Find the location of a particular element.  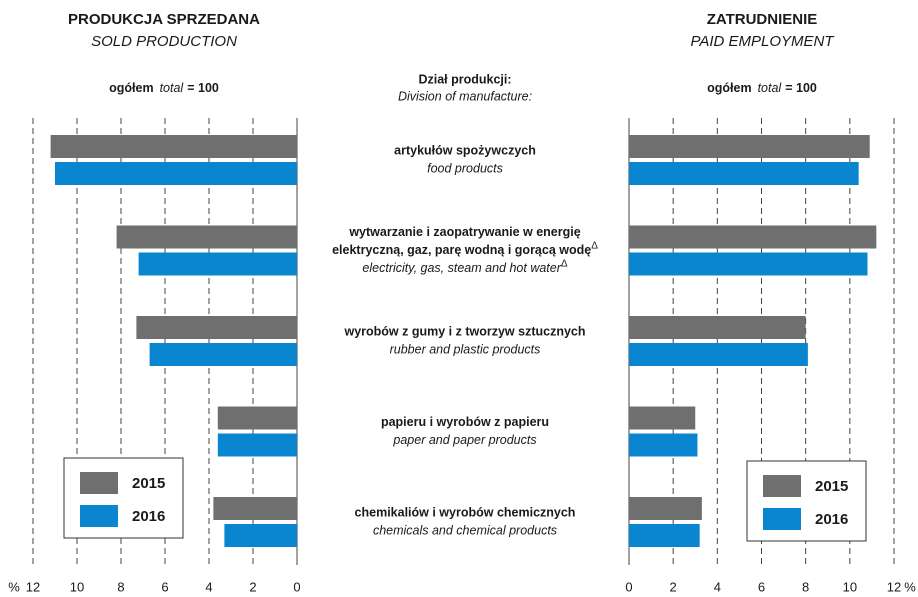

division-header: Dział produkcji: is located at coordinates (464, 79).